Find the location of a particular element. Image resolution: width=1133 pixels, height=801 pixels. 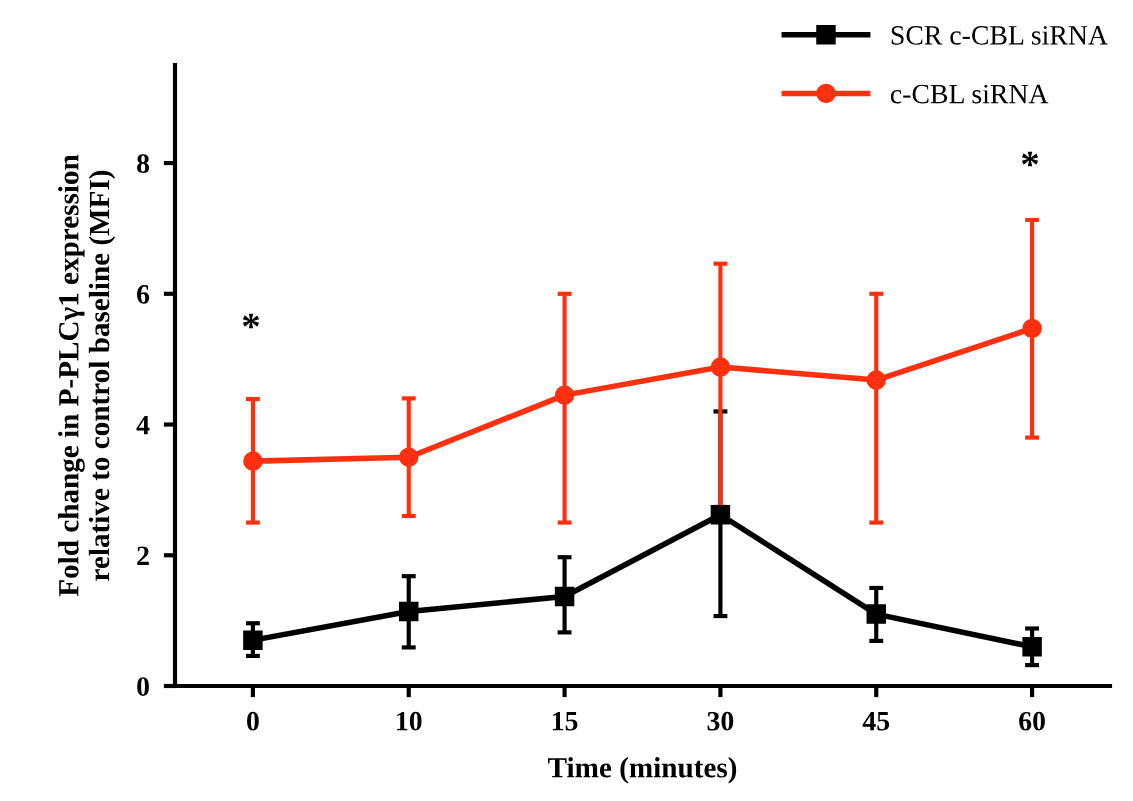

x-tick-label: 30 is located at coordinates (720, 721).